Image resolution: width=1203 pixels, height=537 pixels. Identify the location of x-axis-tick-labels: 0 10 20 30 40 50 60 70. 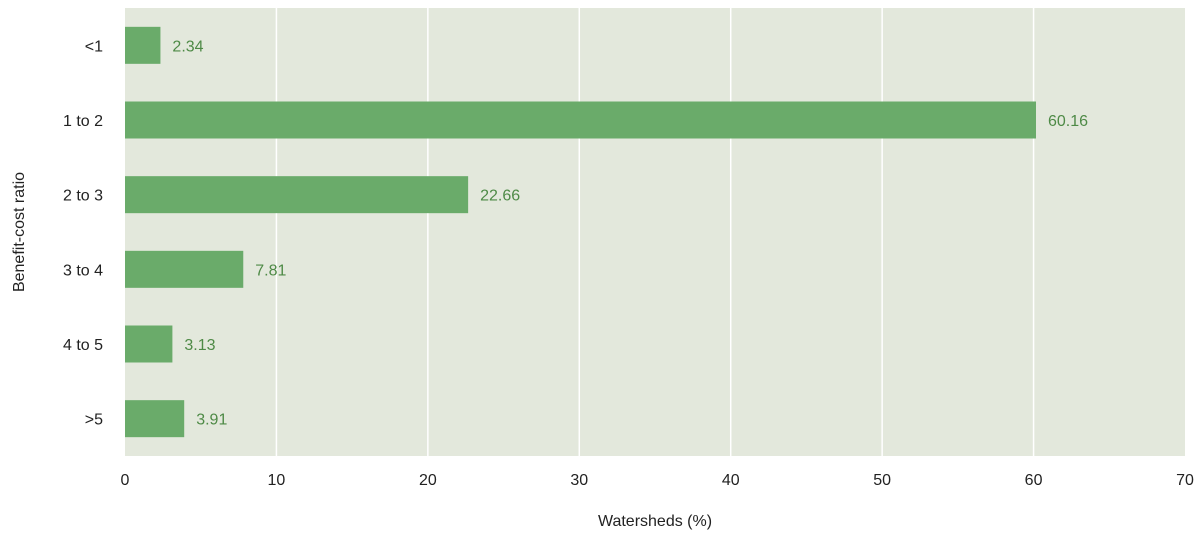
(657, 480).